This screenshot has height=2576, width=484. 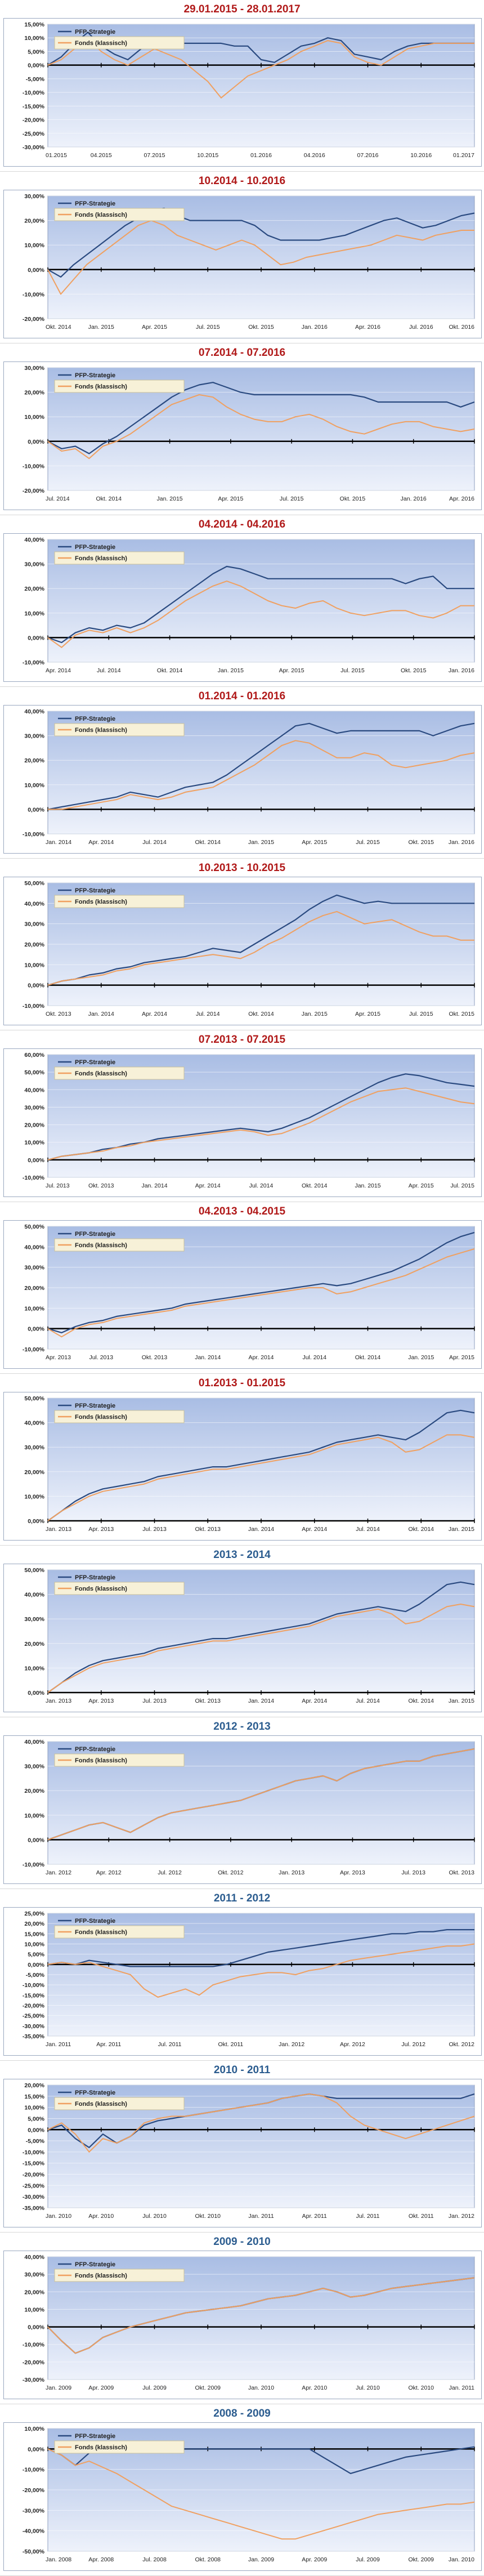 What do you see at coordinates (56, 155) in the screenshot?
I see `x-tick-label: 01.2015` at bounding box center [56, 155].